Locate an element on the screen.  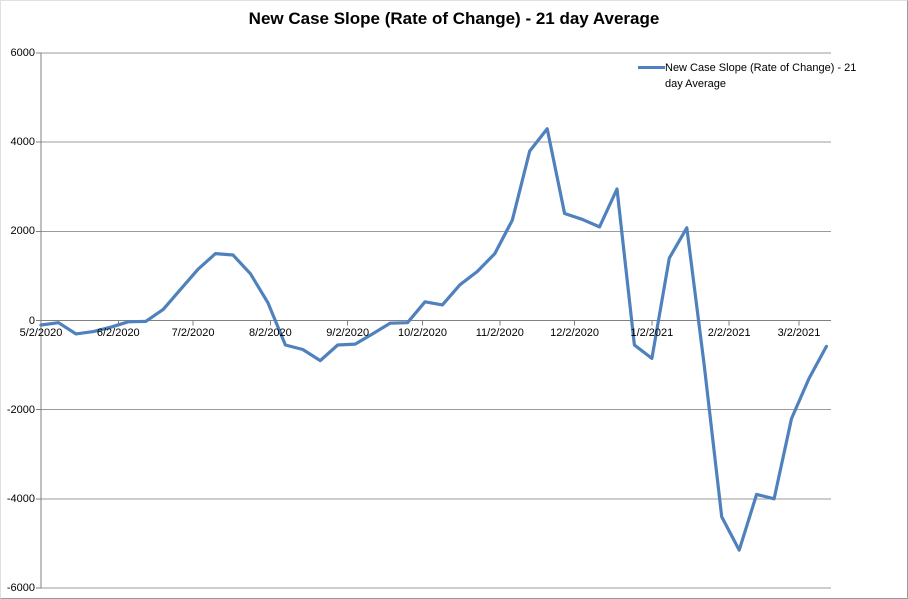
x-axis-tick-label: 12/2/2020 is located at coordinates (575, 332).